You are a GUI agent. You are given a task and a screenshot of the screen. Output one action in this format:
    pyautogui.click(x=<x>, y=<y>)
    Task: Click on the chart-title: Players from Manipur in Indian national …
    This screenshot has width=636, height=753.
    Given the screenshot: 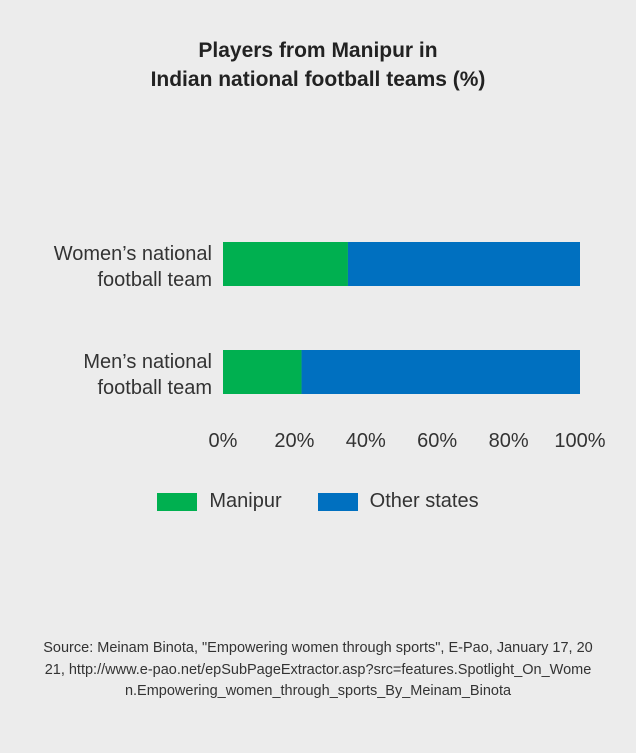 What is the action you would take?
    pyautogui.click(x=318, y=65)
    